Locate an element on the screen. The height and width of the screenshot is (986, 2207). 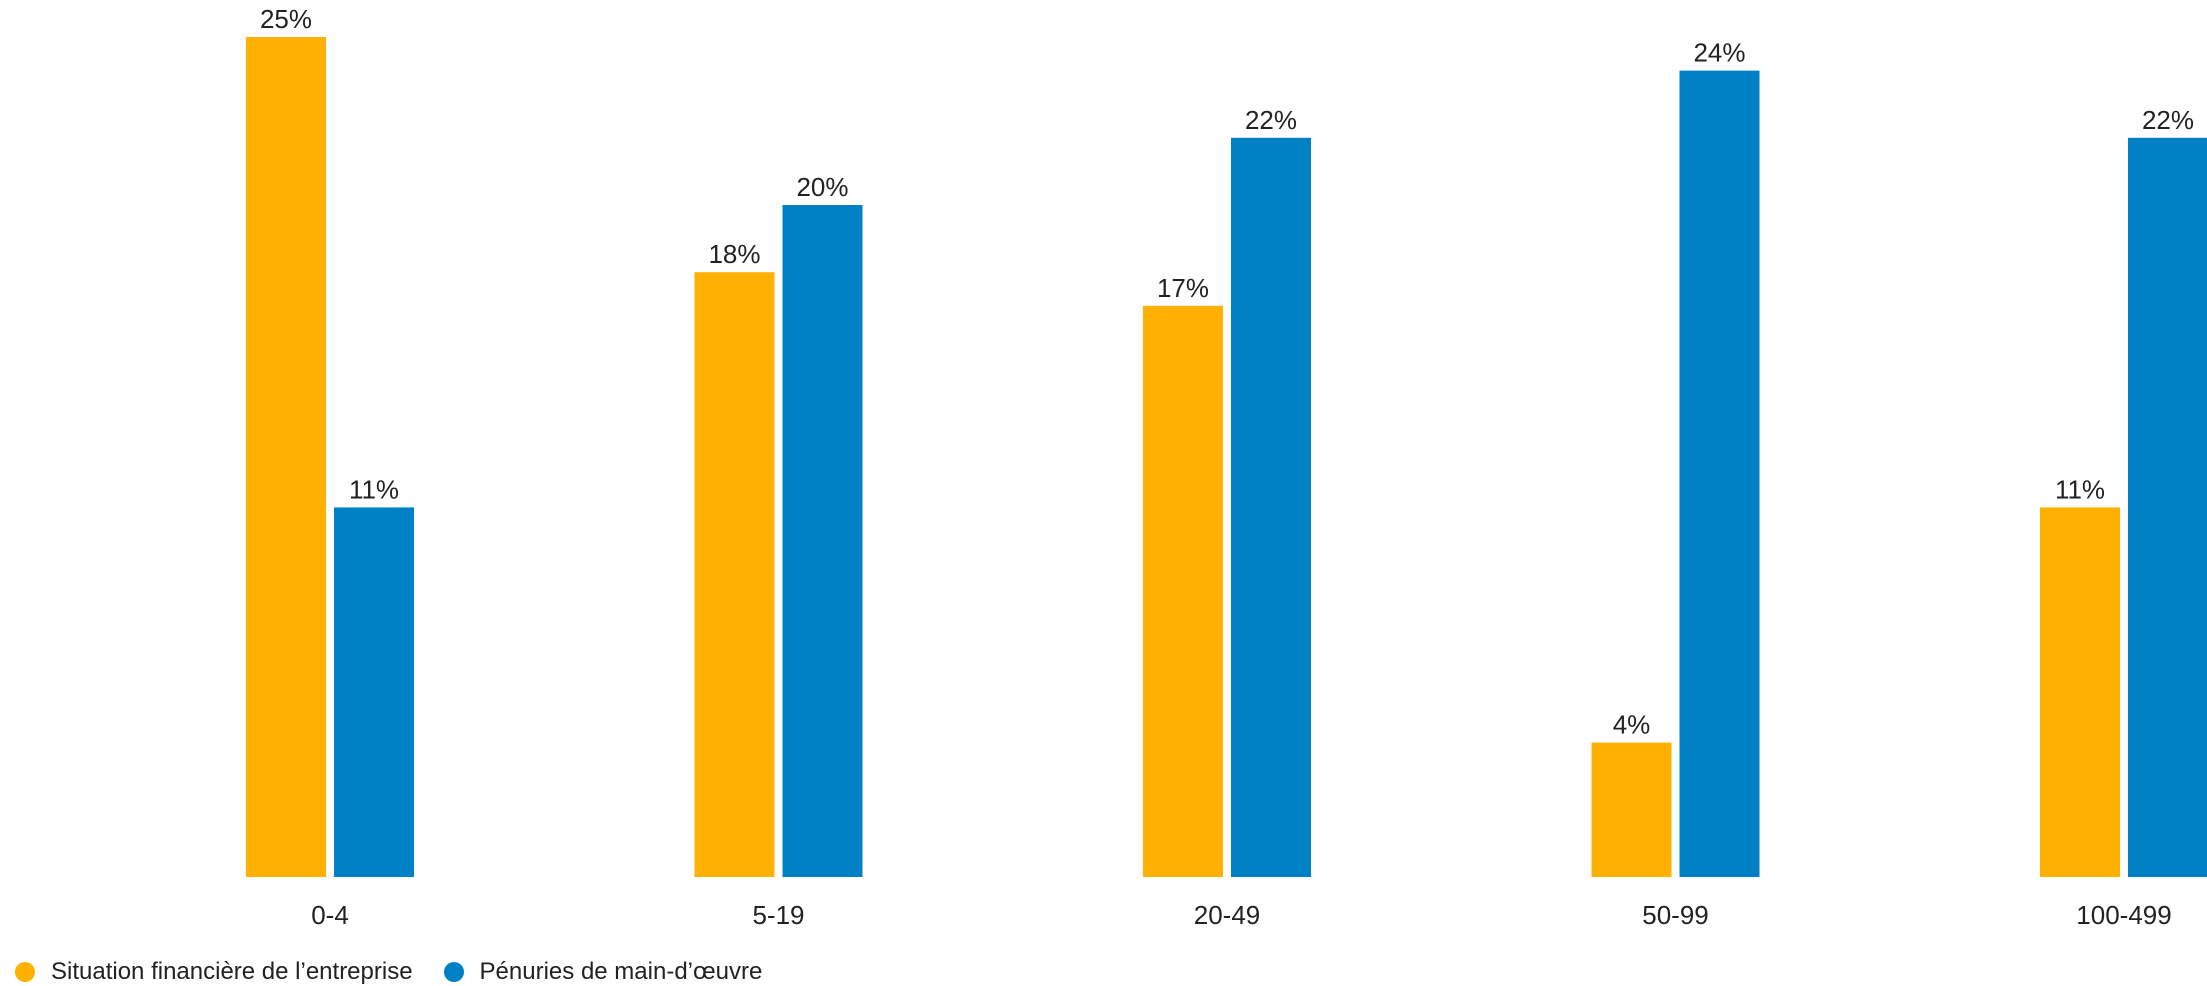
value-label-100-499-series-1: 22% is located at coordinates (2168, 120).